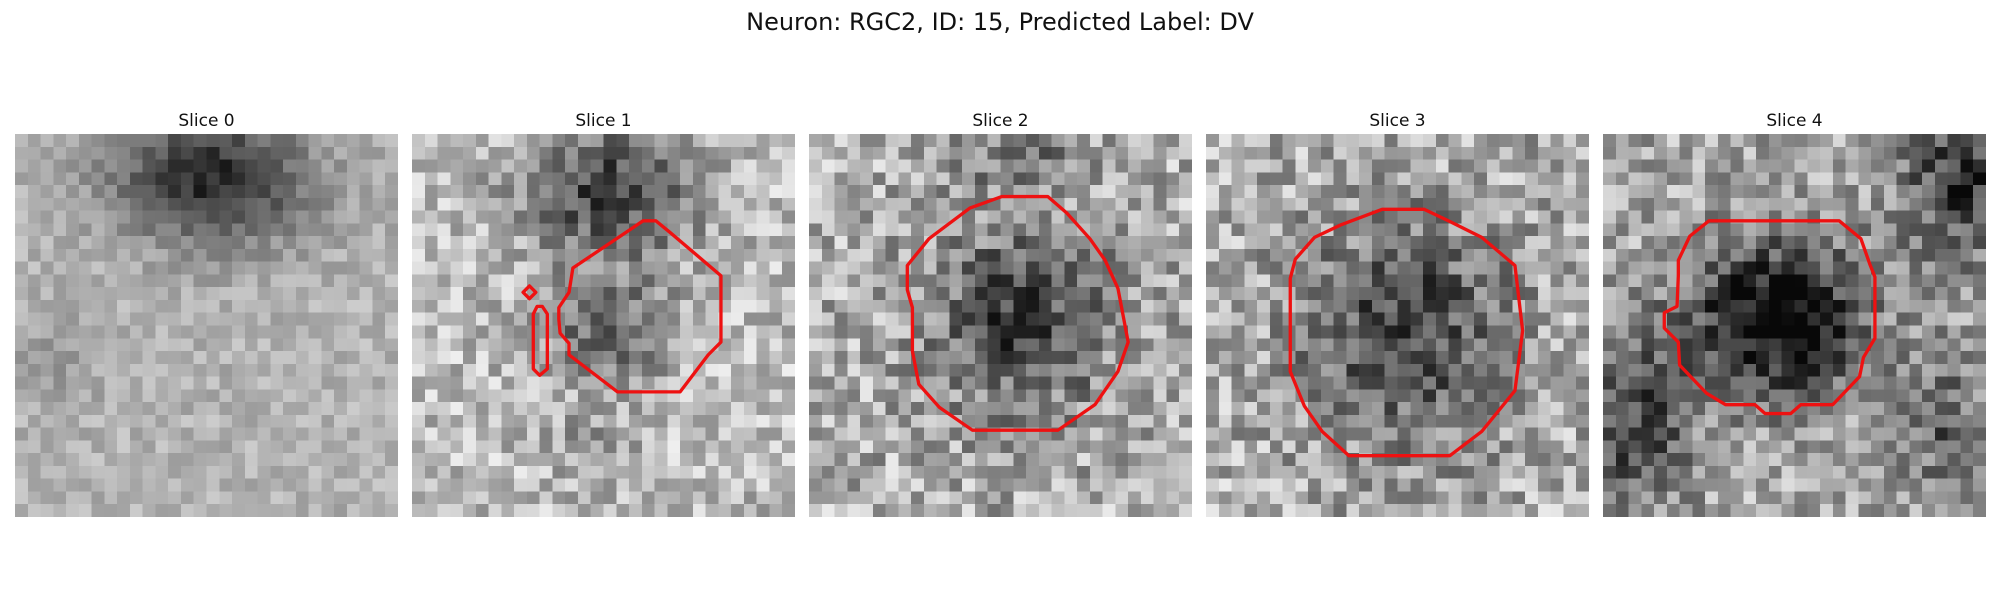 The image size is (2000, 600). I want to click on slice-title-1: Slice 1, so click(603, 121).